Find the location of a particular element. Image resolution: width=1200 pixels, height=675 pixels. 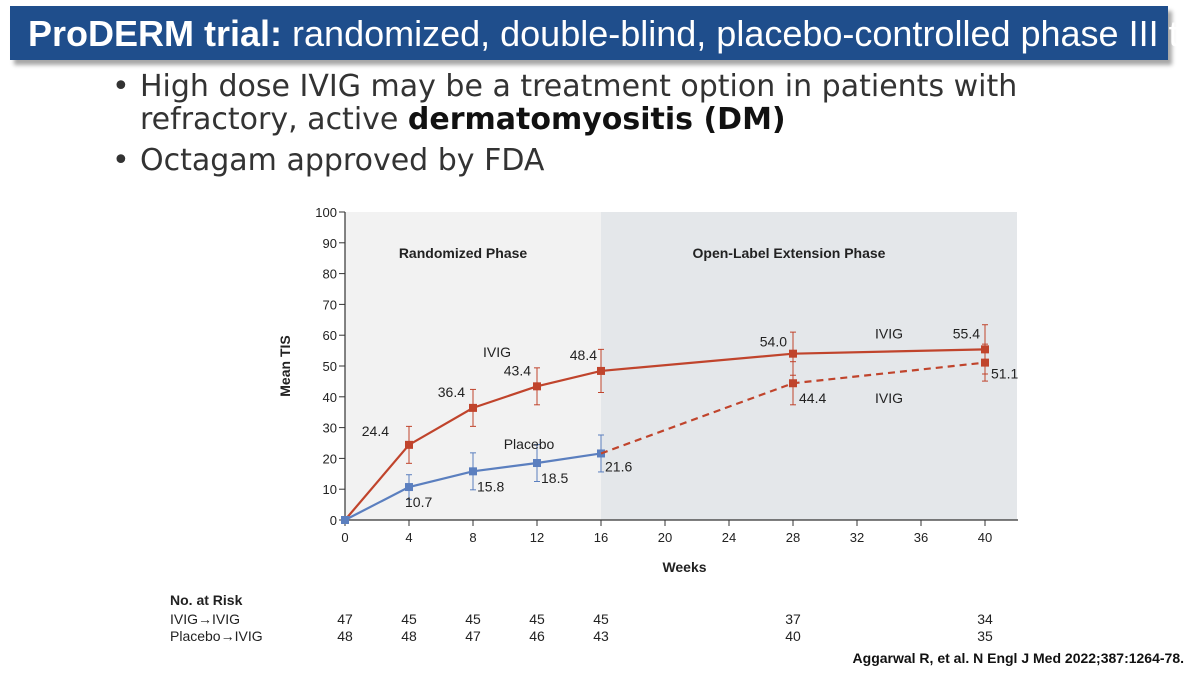

x-tick-label: 20 is located at coordinates (665, 537).